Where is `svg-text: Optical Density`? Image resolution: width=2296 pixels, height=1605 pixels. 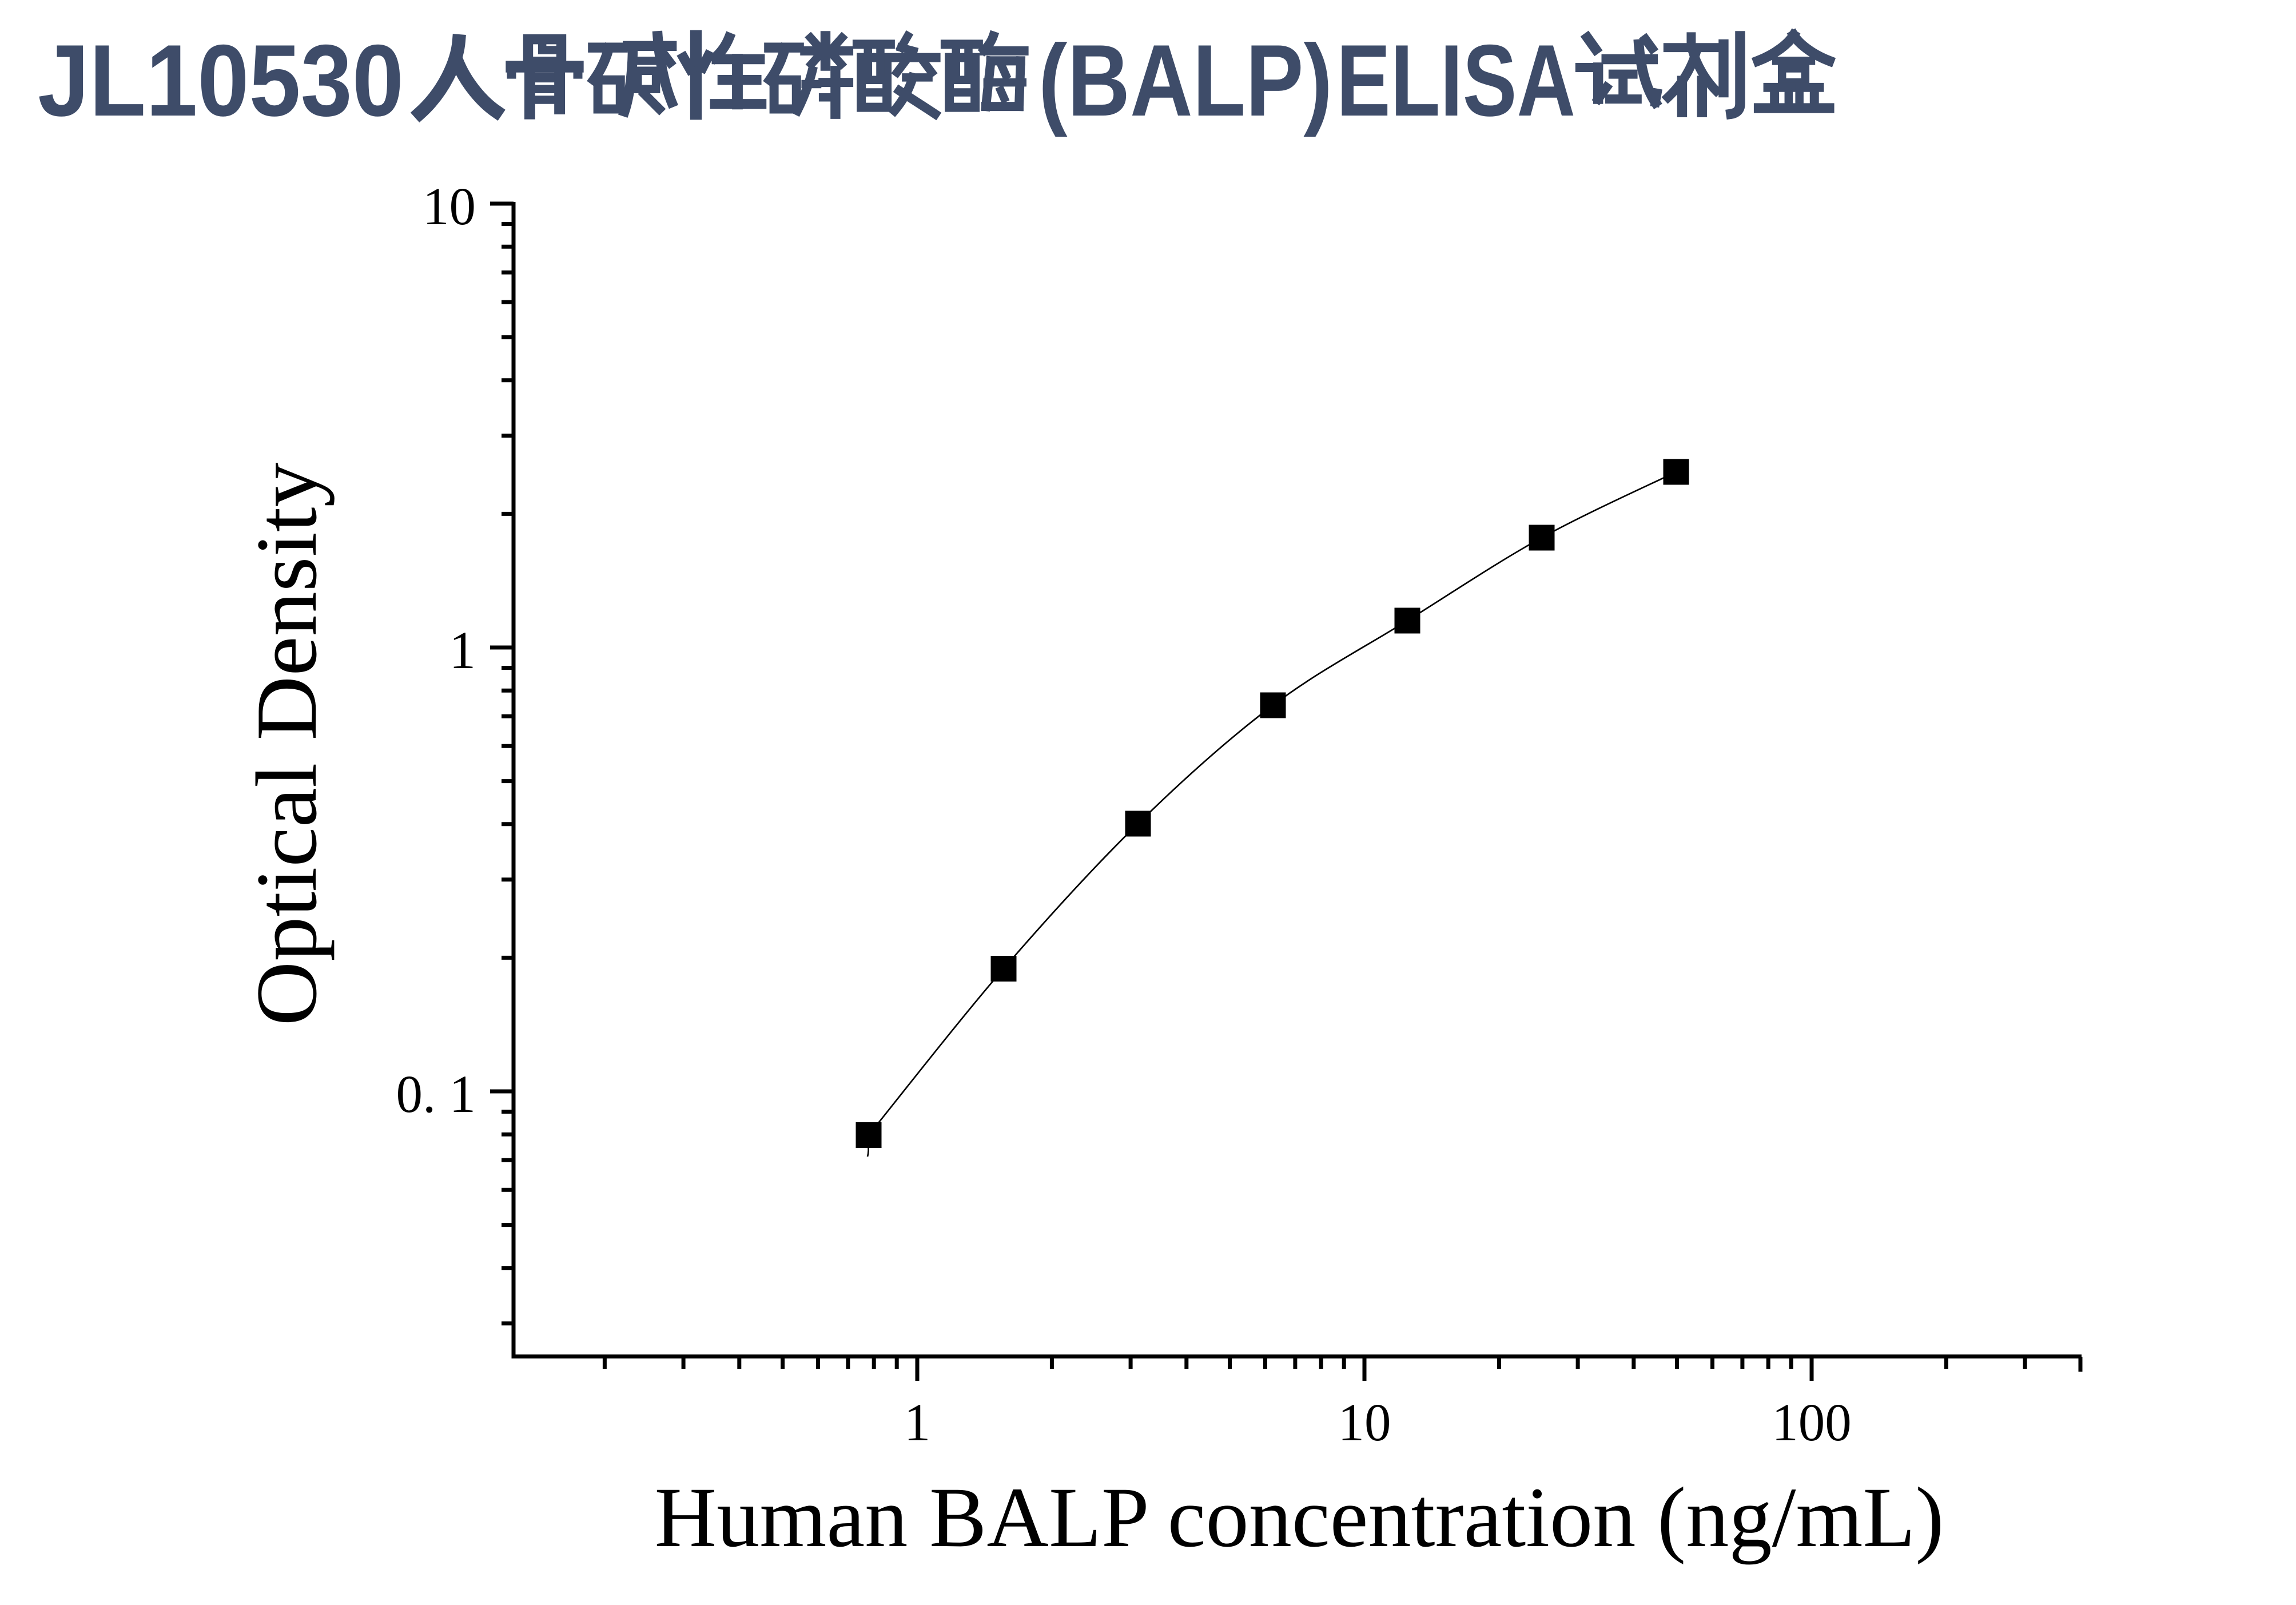
svg-text: Optical Density is located at coordinates (286, 744).